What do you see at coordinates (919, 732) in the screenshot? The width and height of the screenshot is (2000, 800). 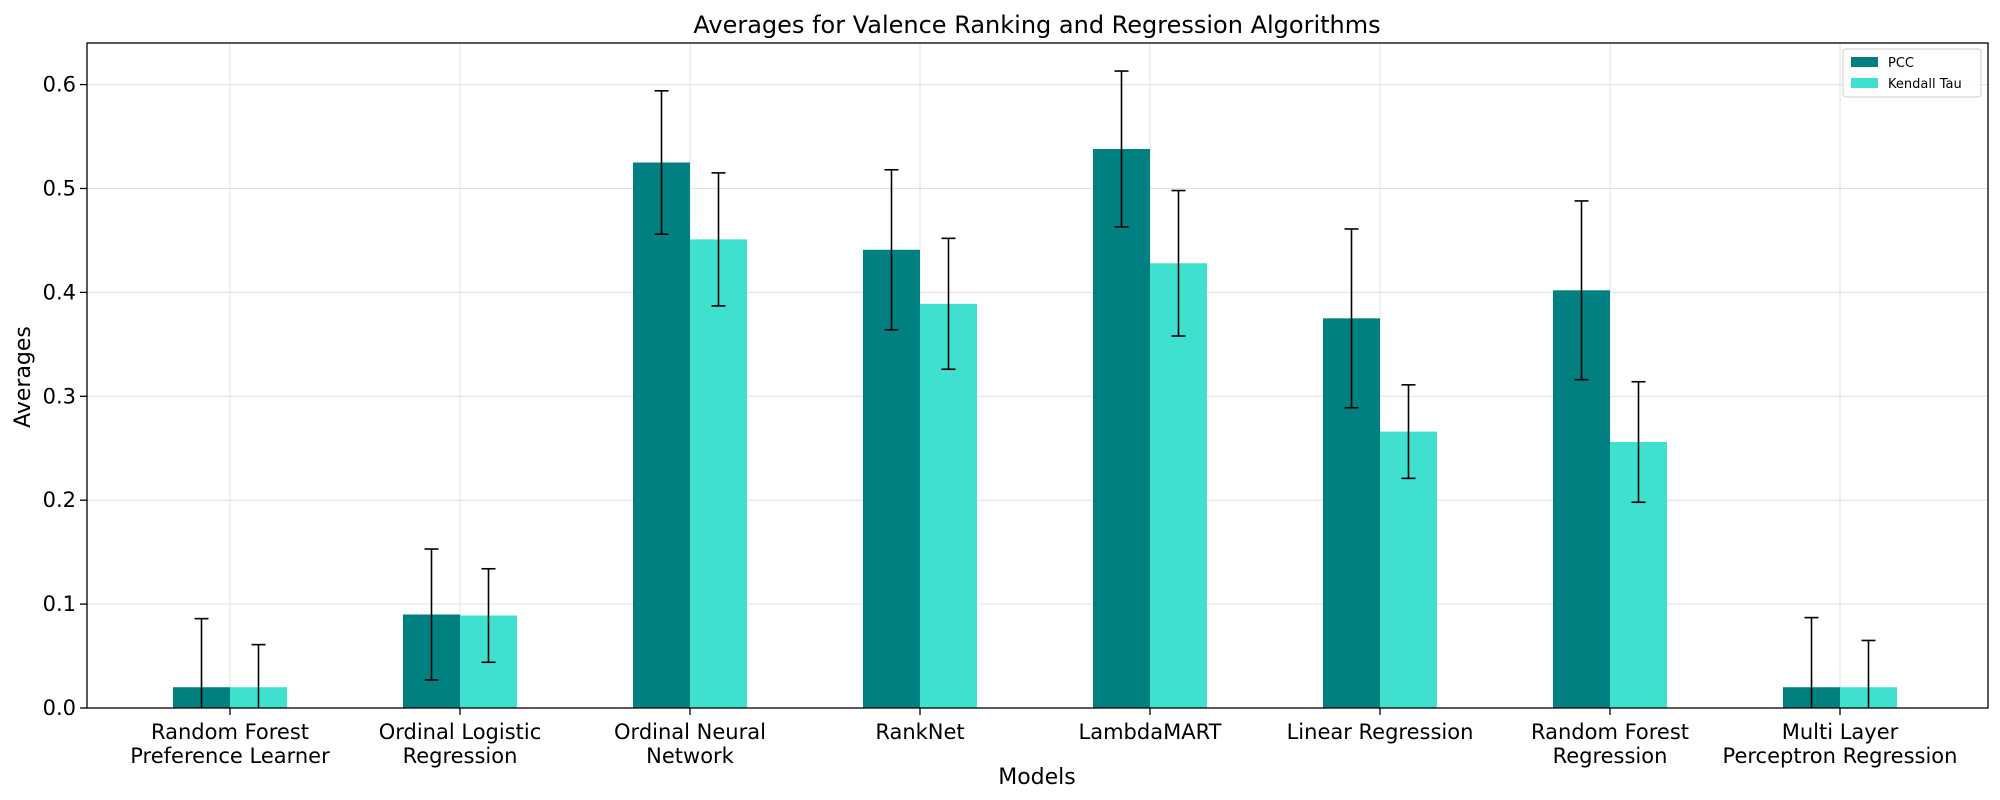 I see `x-tick-label: RankNet` at bounding box center [919, 732].